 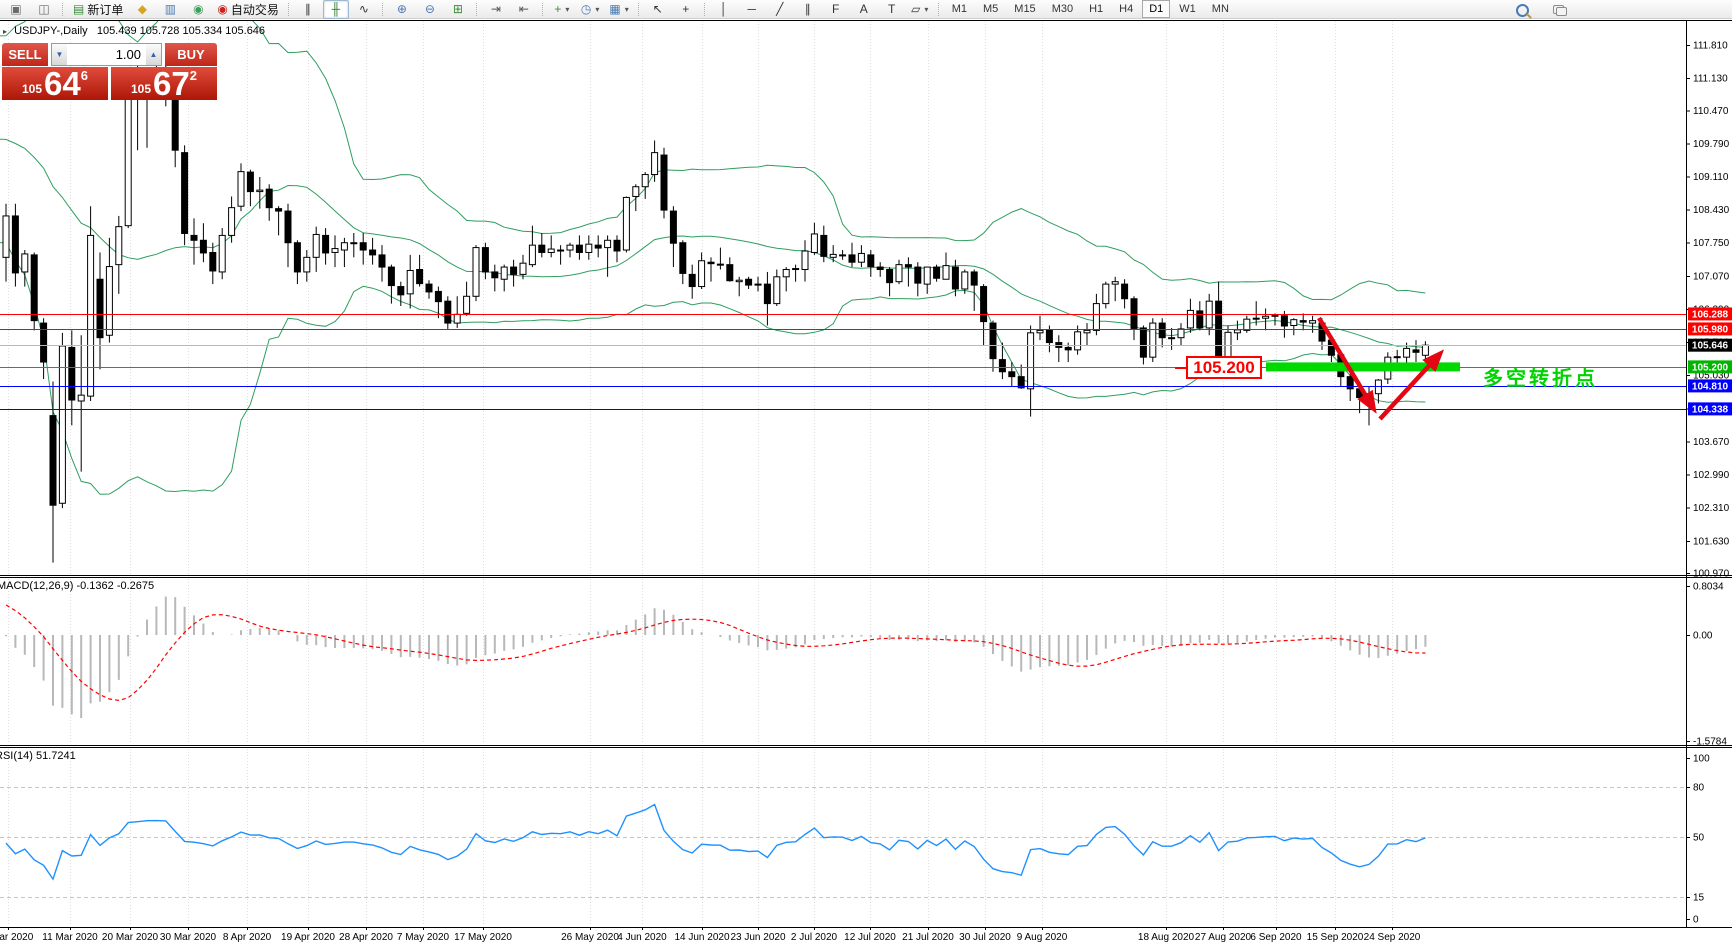 I want to click on cursor-button: ↖, so click(x=658, y=9).